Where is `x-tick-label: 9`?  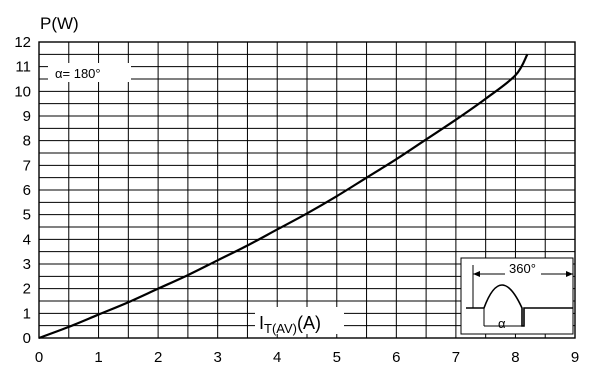 x-tick-label: 9 is located at coordinates (575, 357).